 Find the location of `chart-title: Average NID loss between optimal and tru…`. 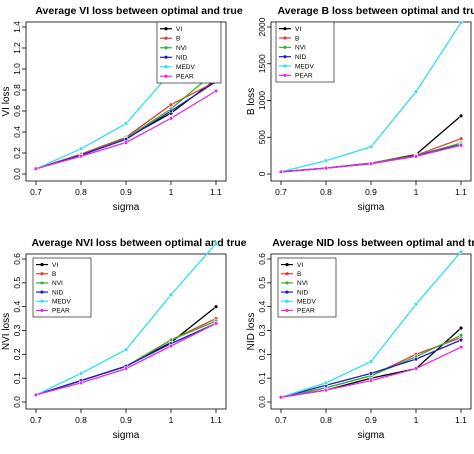

chart-title: Average NID loss between optimal and tru… is located at coordinates (373, 243).